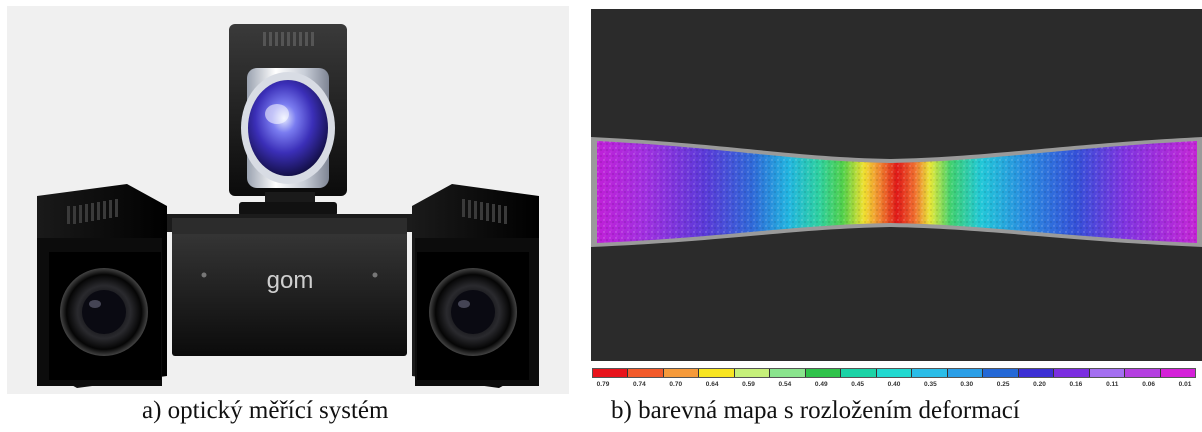  Describe the element at coordinates (748, 384) in the screenshot. I see `scale-label: 0.59` at that location.